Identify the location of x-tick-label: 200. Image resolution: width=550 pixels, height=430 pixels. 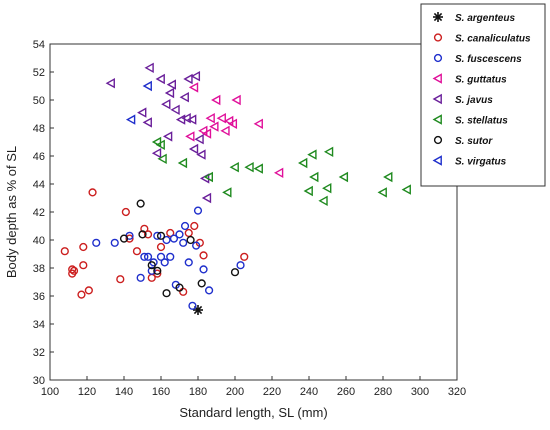
(235, 392).